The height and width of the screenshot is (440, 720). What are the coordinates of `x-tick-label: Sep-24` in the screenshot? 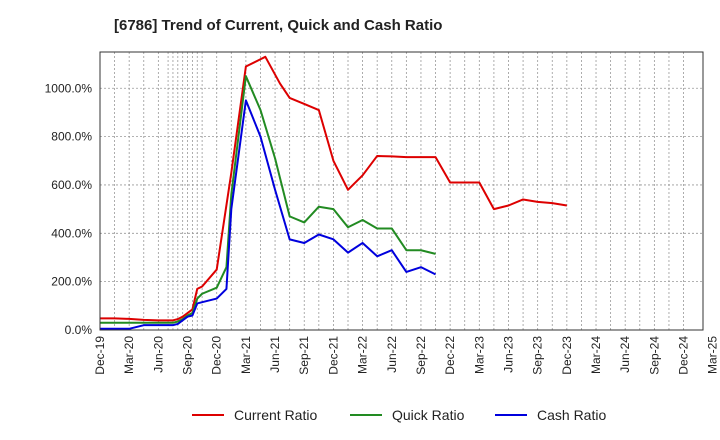 It's located at (654, 355).